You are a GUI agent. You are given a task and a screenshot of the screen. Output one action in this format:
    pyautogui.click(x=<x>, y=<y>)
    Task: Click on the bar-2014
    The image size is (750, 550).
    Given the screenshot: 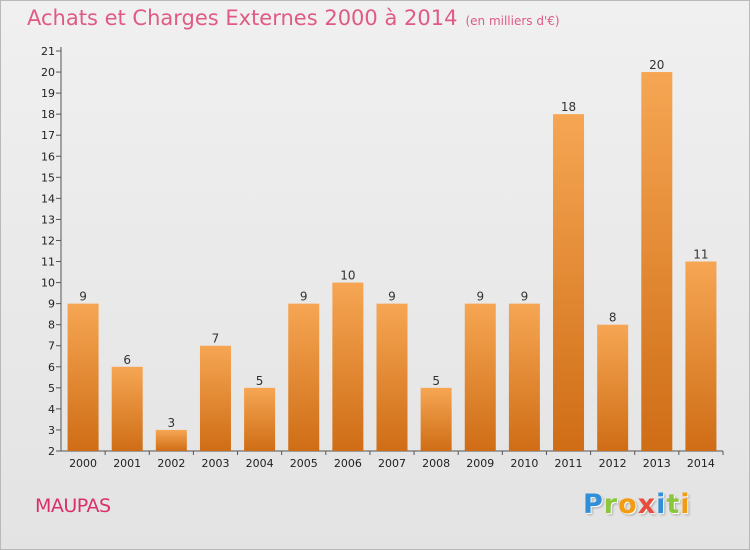 What is the action you would take?
    pyautogui.click(x=701, y=356)
    